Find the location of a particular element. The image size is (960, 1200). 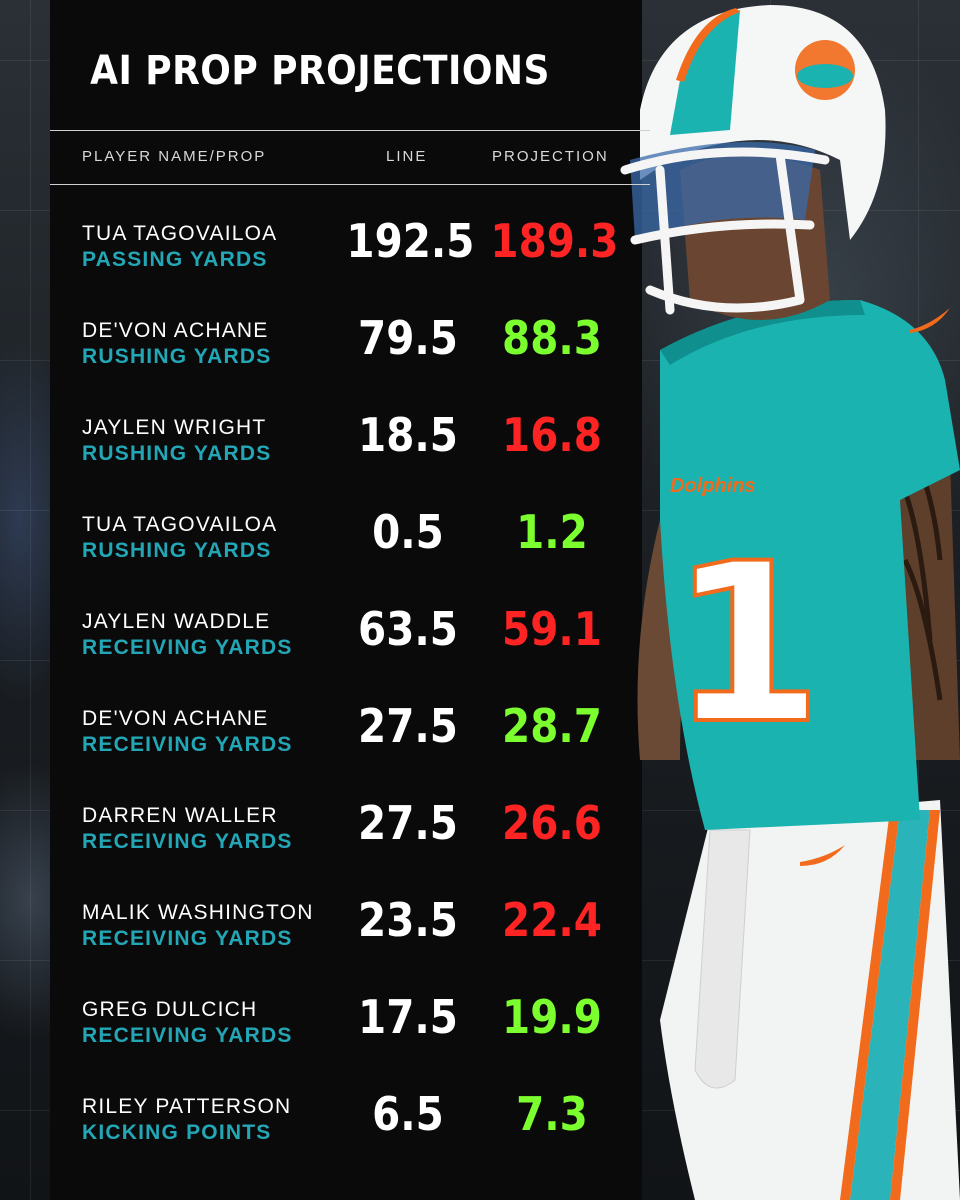

player-name: MALIK WASHINGTON is located at coordinates (198, 912).